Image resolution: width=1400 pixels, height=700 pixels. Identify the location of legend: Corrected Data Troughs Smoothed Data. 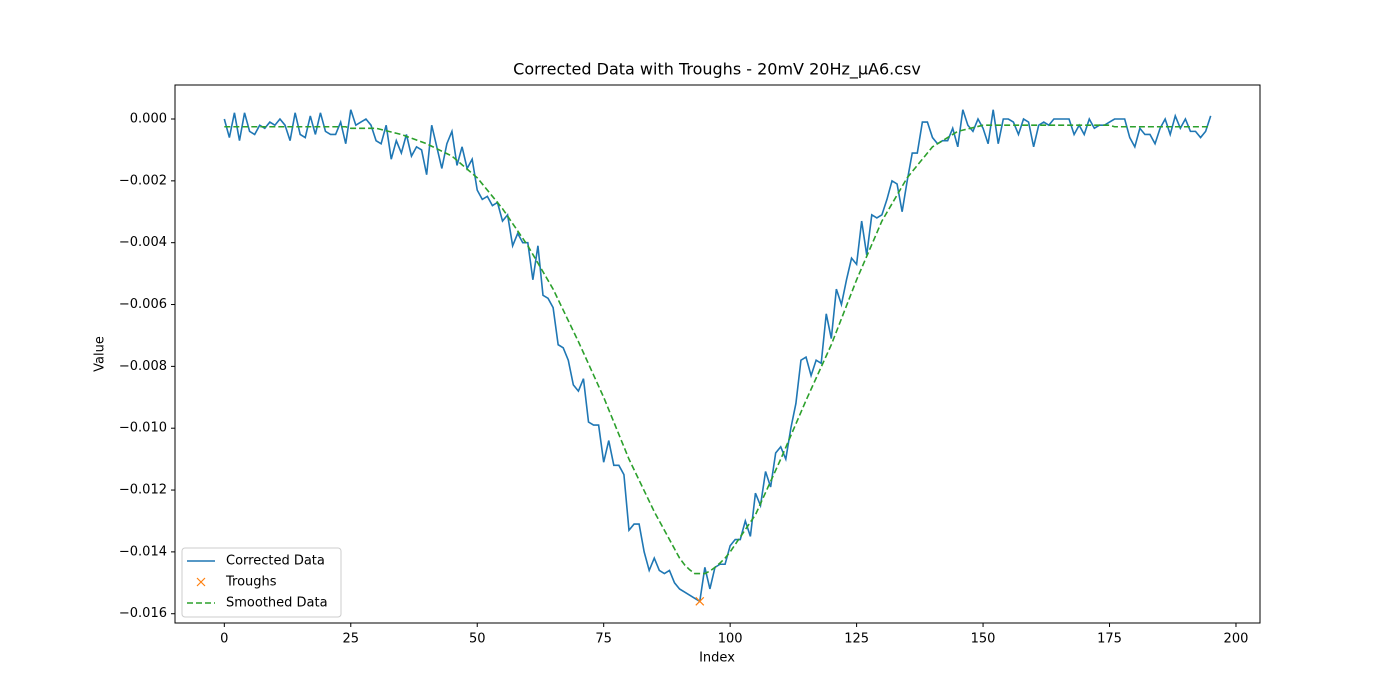
(261, 582).